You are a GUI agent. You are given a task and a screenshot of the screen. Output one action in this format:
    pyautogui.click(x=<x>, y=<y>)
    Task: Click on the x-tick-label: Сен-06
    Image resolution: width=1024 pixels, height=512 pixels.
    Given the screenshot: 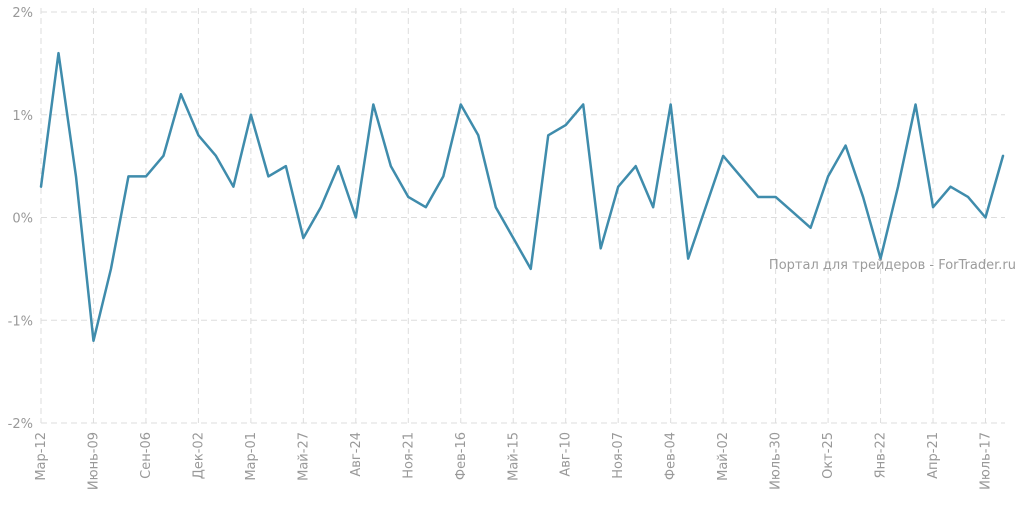 What is the action you would take?
    pyautogui.click(x=146, y=455)
    